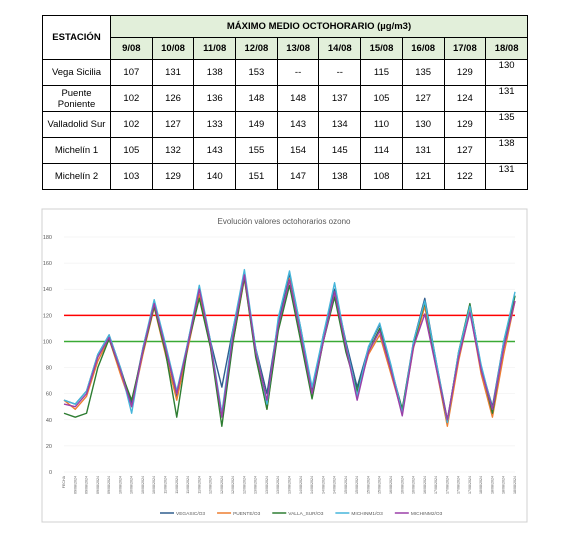 The height and width of the screenshot is (538, 568). What do you see at coordinates (50, 473) in the screenshot?
I see `y-tick-label: 0` at bounding box center [50, 473].